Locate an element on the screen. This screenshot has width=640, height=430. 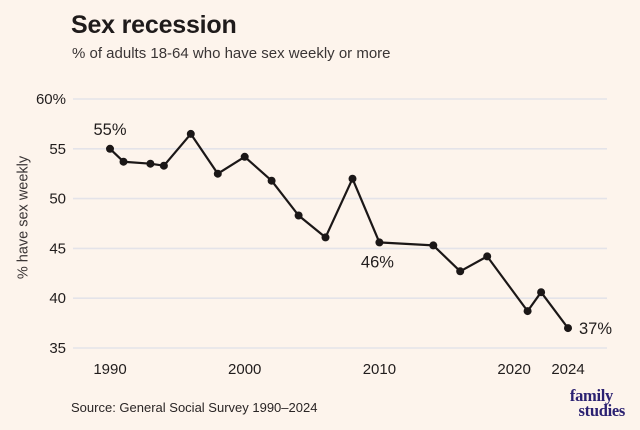
data-point-2016 is located at coordinates (460, 271).